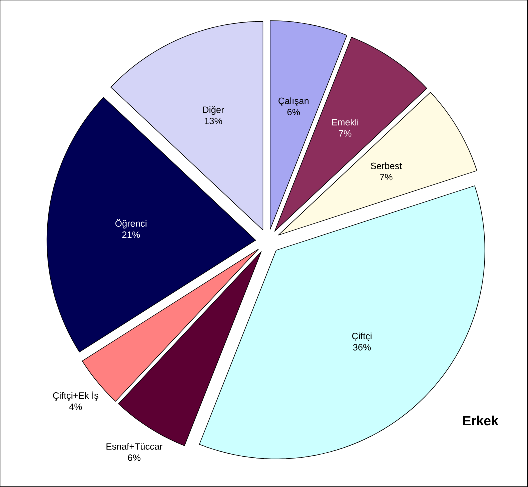 The height and width of the screenshot is (487, 528). Describe the element at coordinates (362, 347) in the screenshot. I see `data-label: 36%` at that location.